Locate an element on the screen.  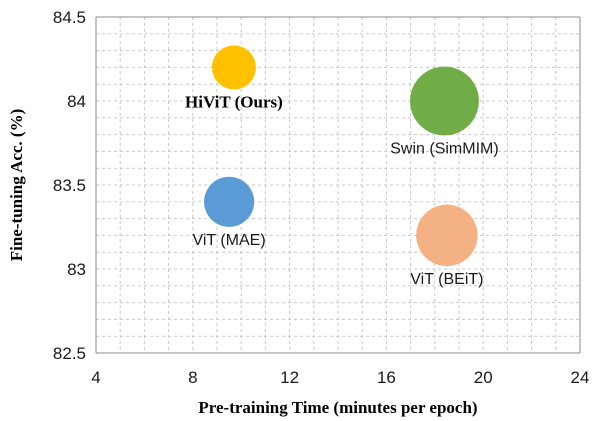
y-tick-label: 84 is located at coordinates (76, 101).